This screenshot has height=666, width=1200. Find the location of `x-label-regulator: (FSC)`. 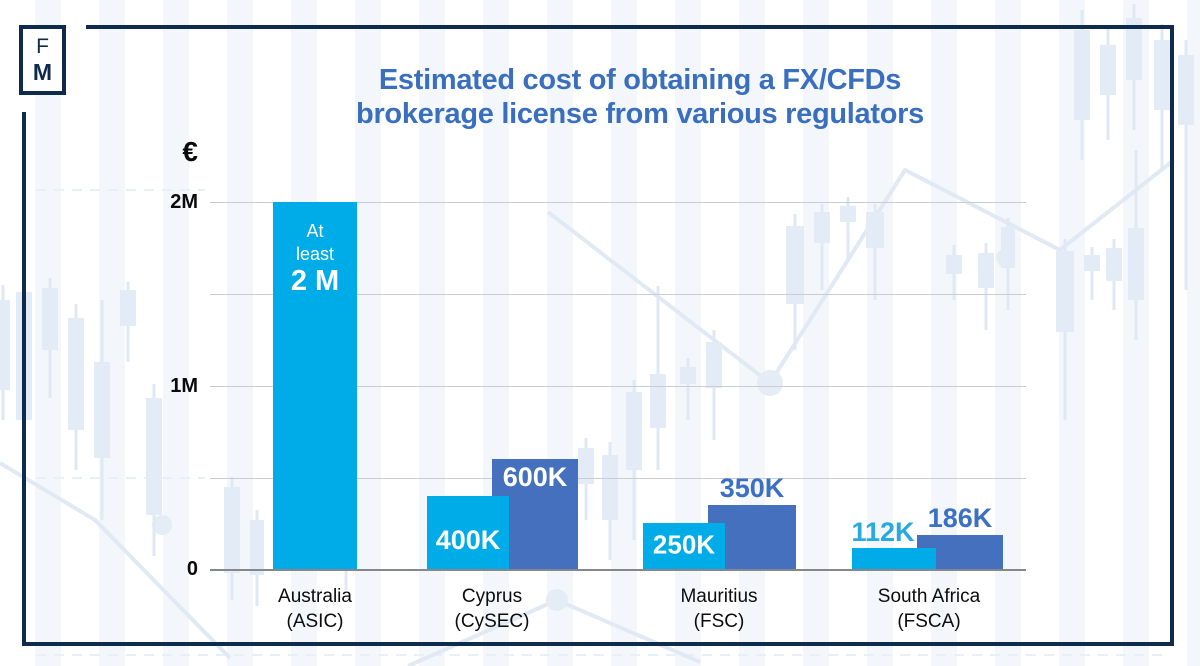

x-label-regulator: (FSC) is located at coordinates (719, 621).